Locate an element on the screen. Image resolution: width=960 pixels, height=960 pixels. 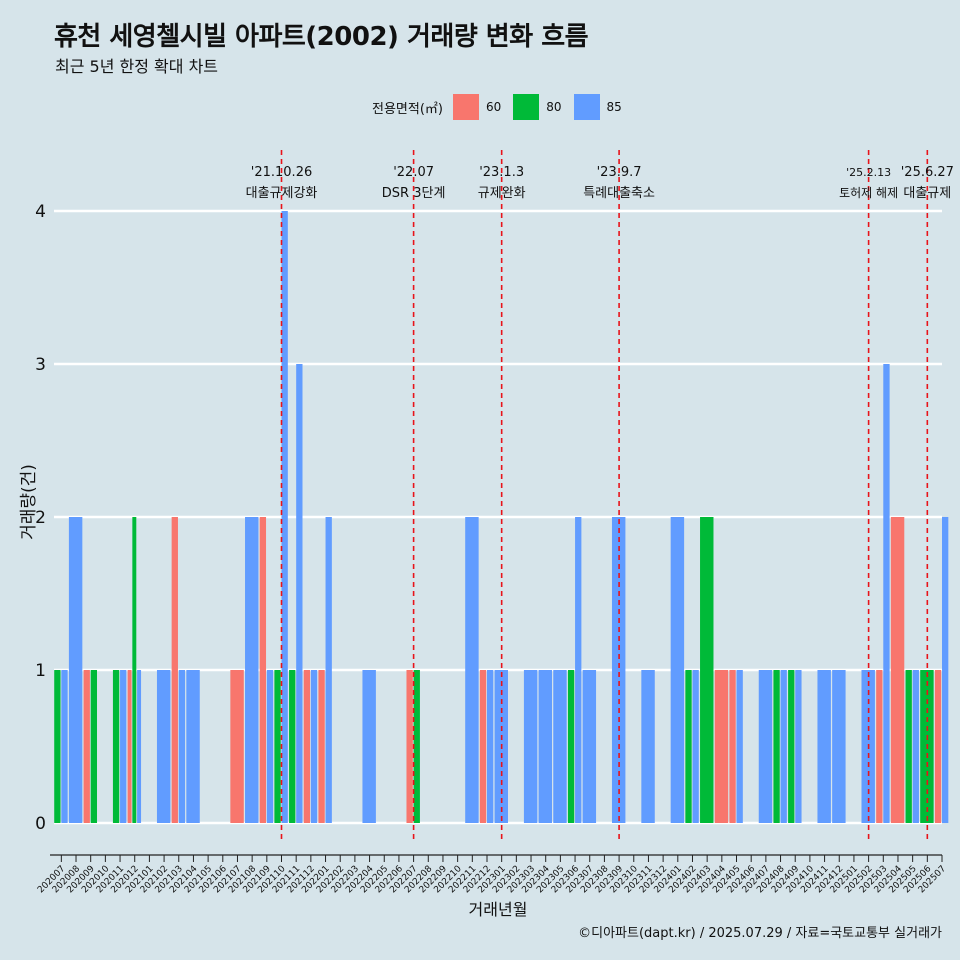
y-tick-label-4: 4 is located at coordinates (40, 212).